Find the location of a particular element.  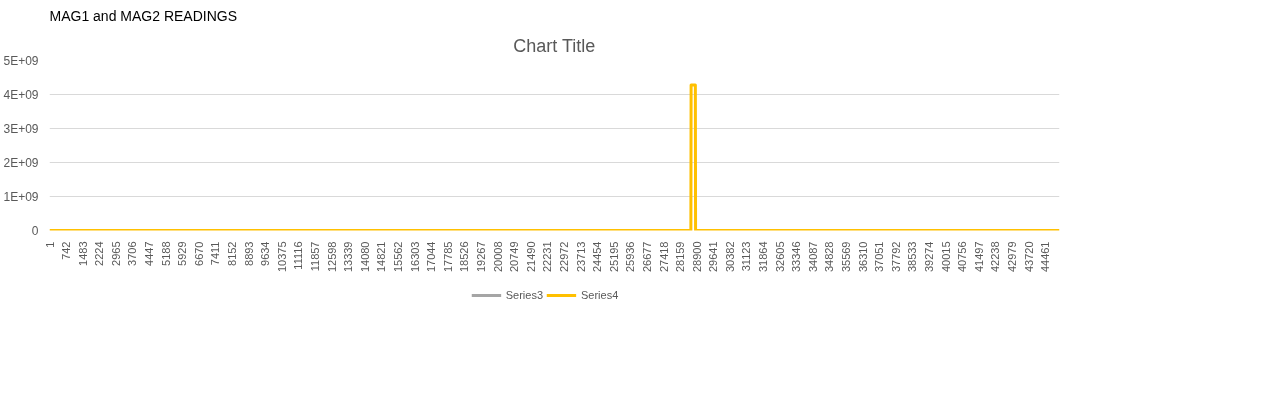

y-tick-label: 2E+09 is located at coordinates (21, 162).